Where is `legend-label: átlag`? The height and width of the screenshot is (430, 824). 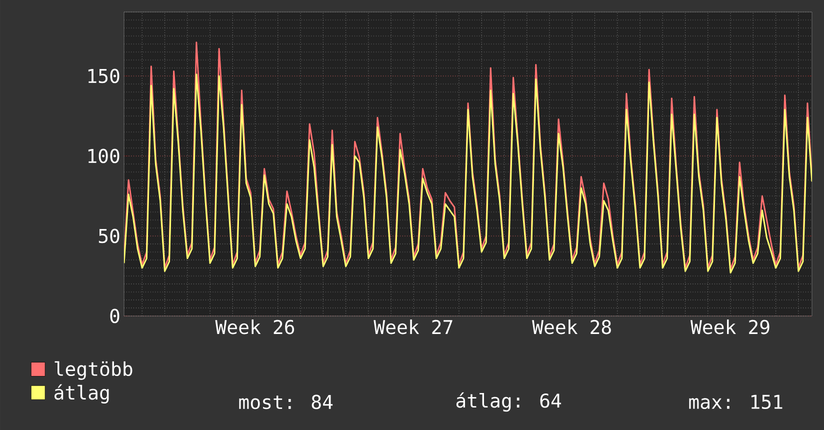 legend-label: átlag is located at coordinates (81, 394).